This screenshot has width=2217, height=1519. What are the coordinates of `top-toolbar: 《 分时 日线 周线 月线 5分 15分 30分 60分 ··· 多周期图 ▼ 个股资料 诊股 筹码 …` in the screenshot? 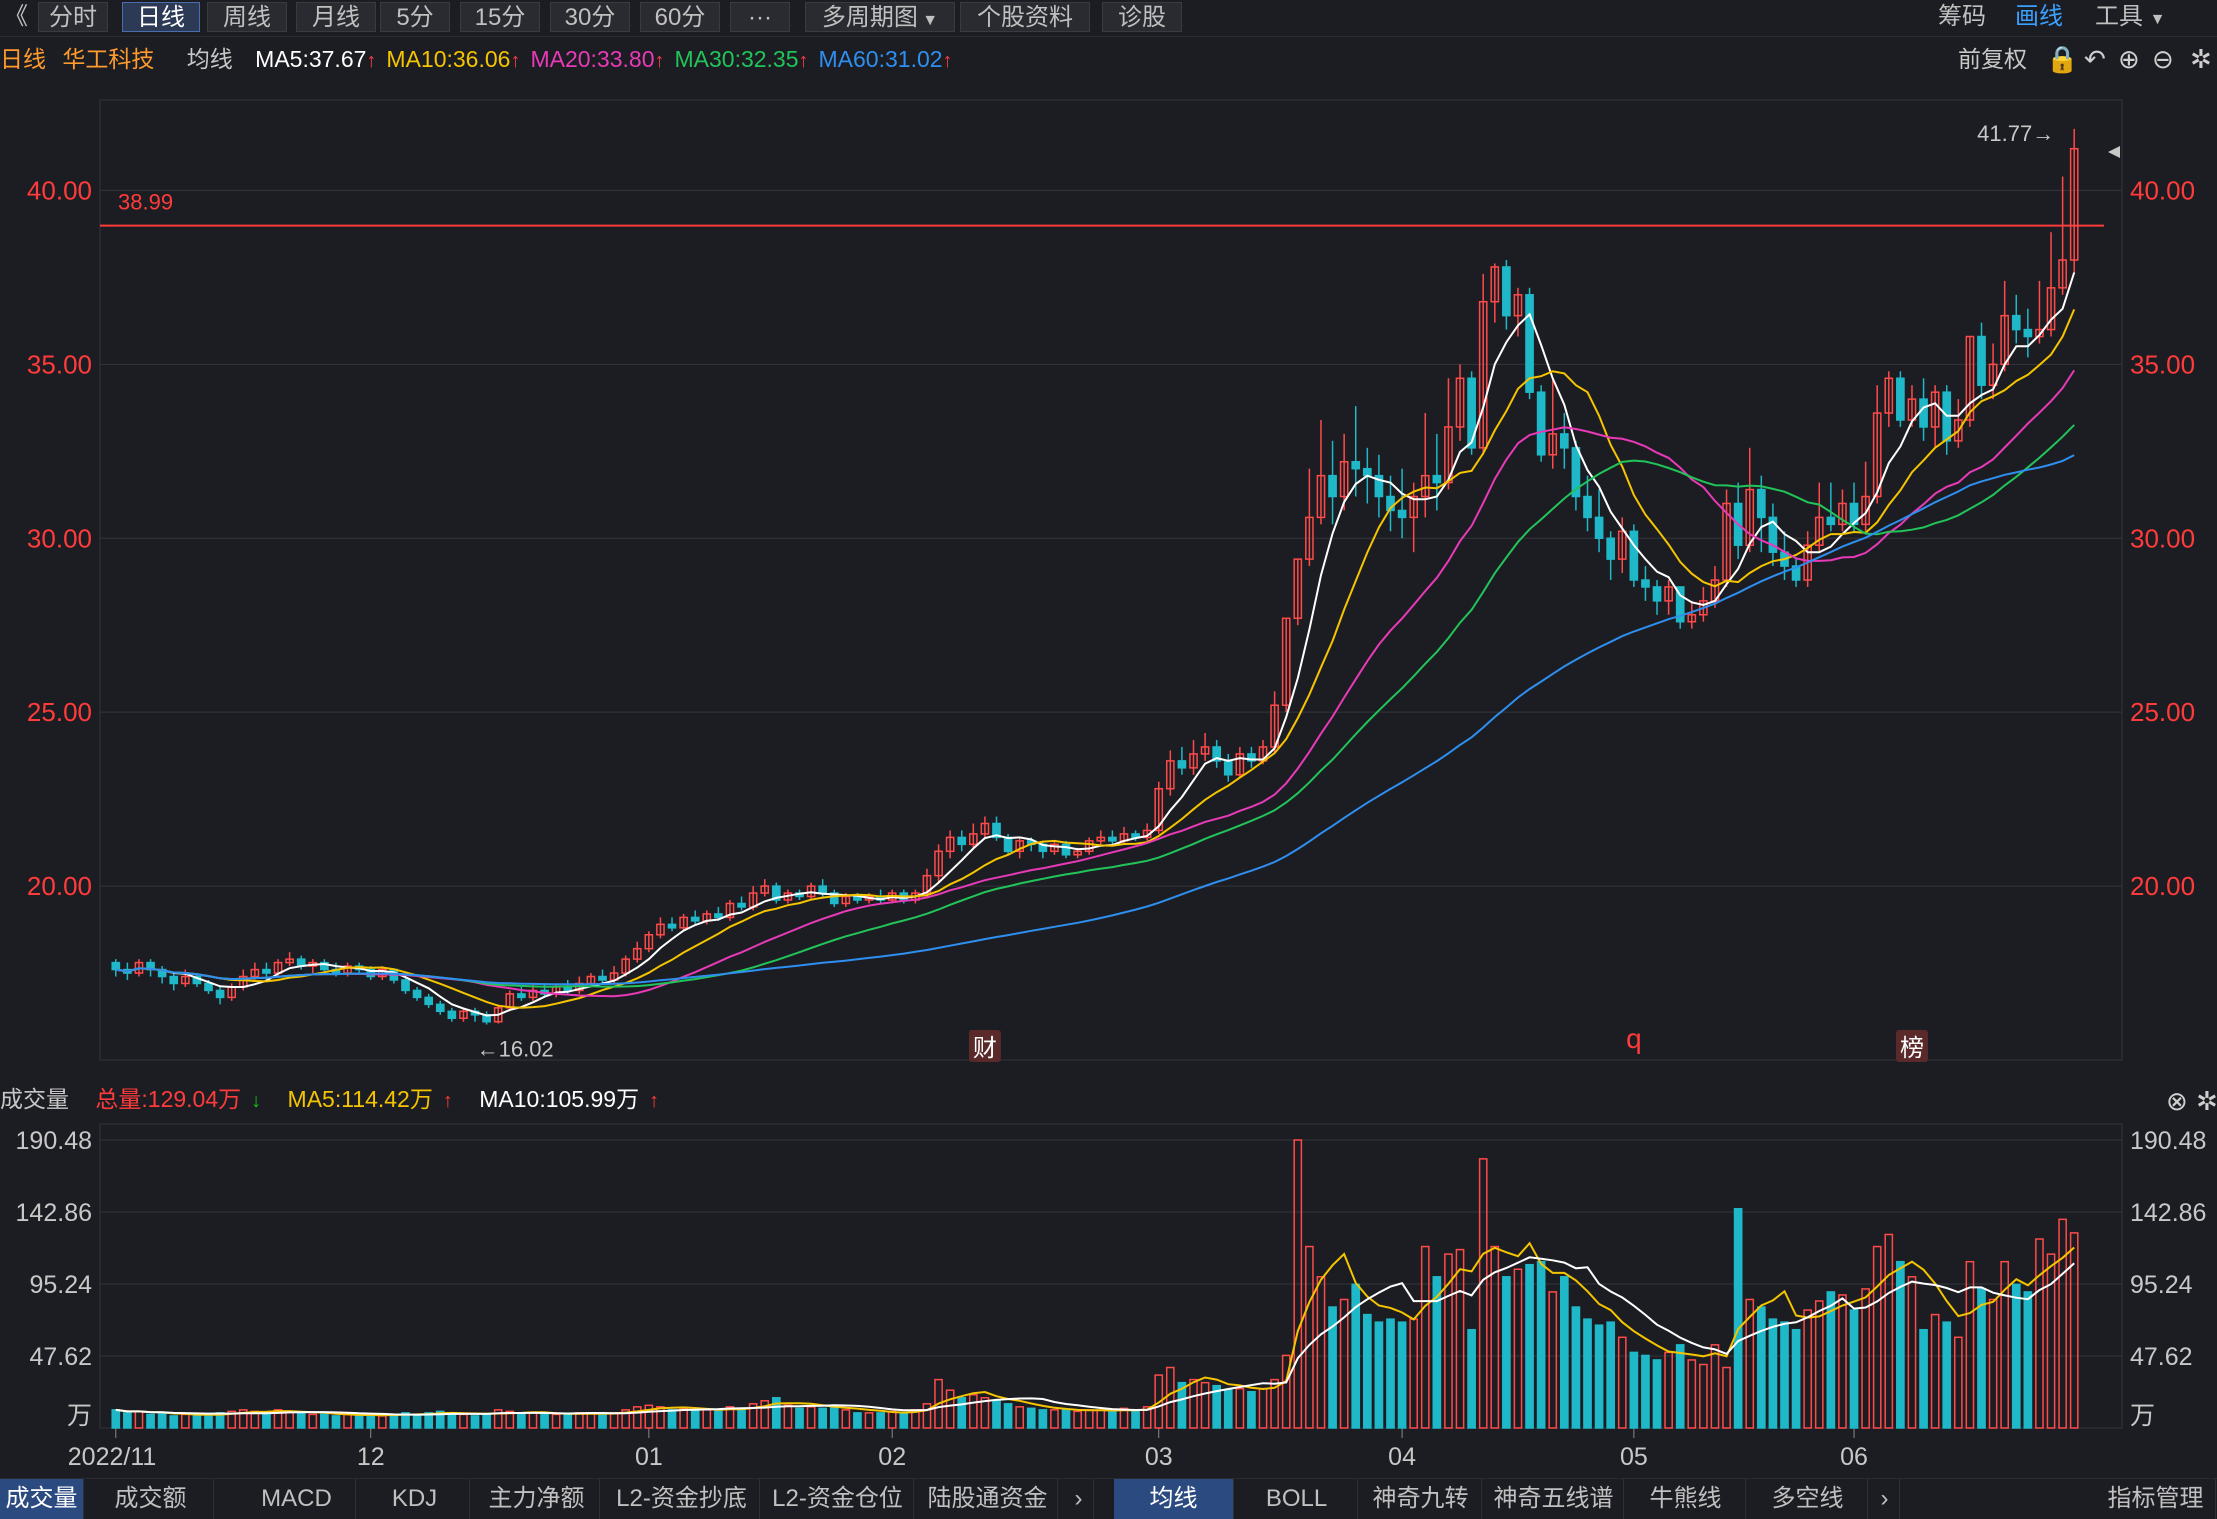 It's located at (1108, 18).